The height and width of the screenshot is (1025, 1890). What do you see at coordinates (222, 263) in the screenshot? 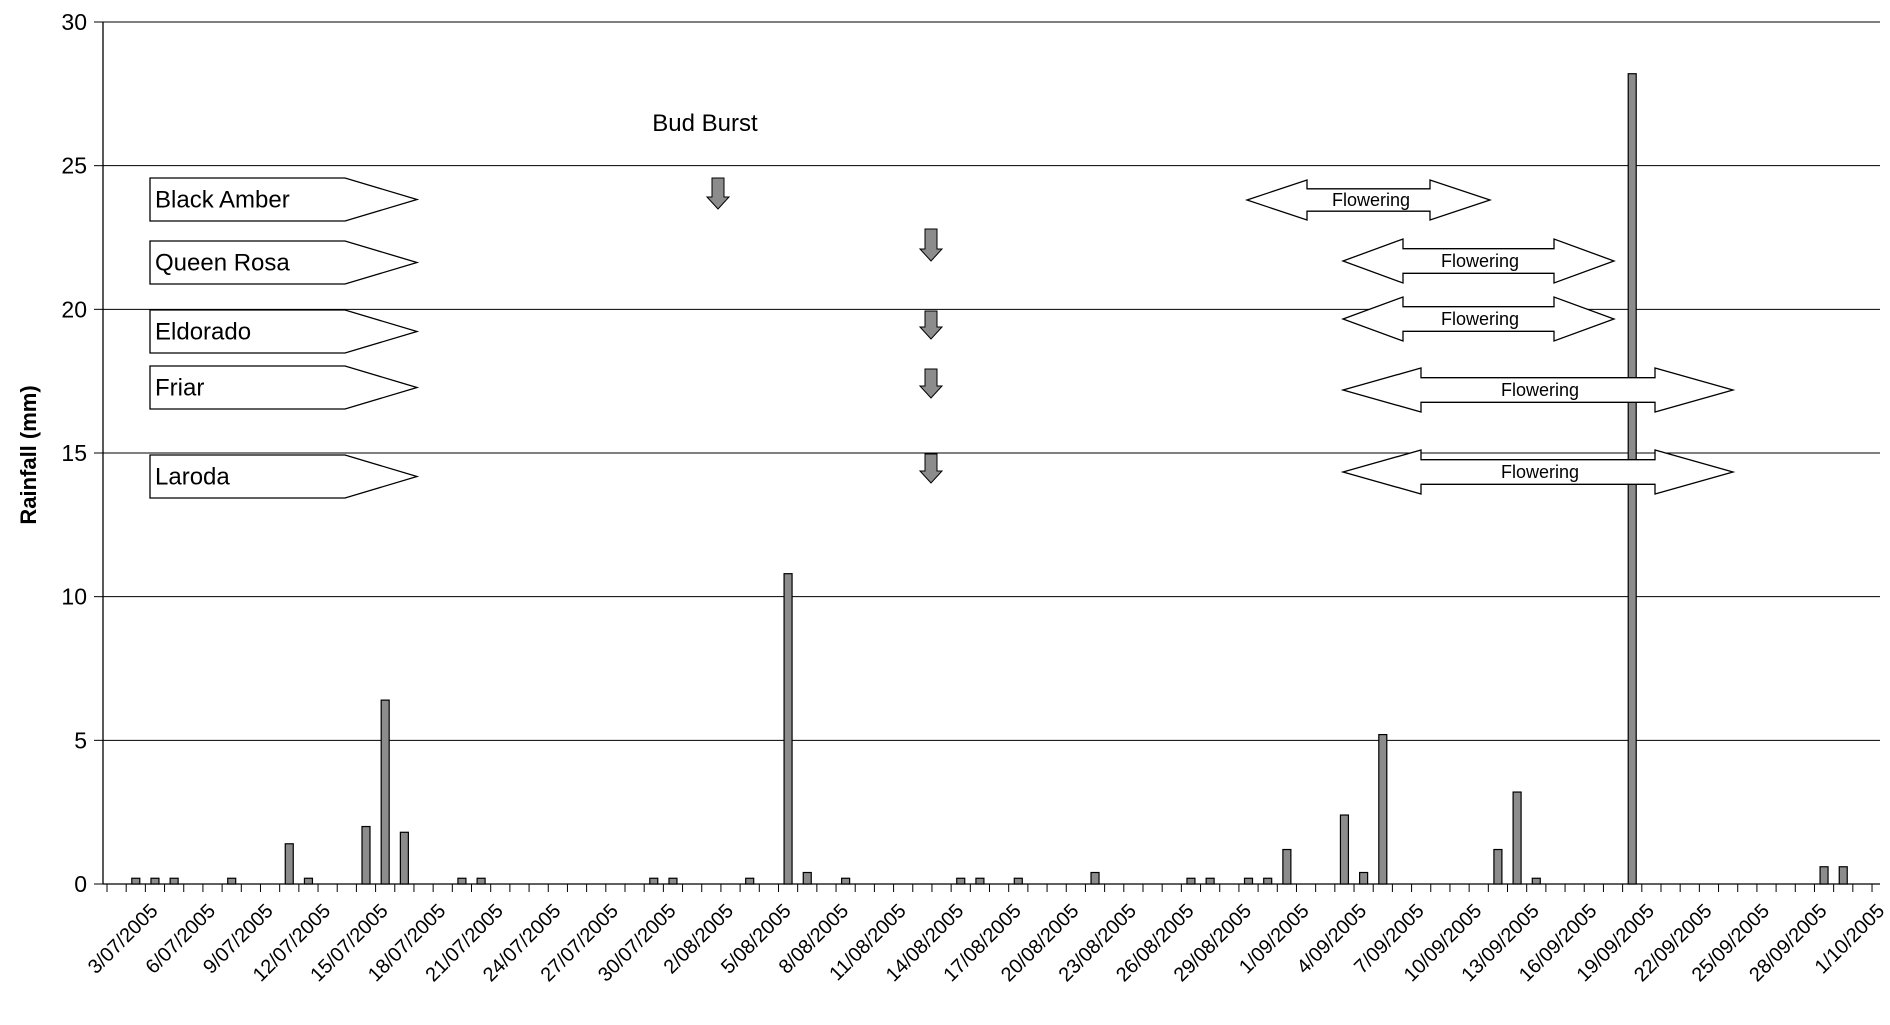
I see `variety-label: Queen Rosa` at bounding box center [222, 263].